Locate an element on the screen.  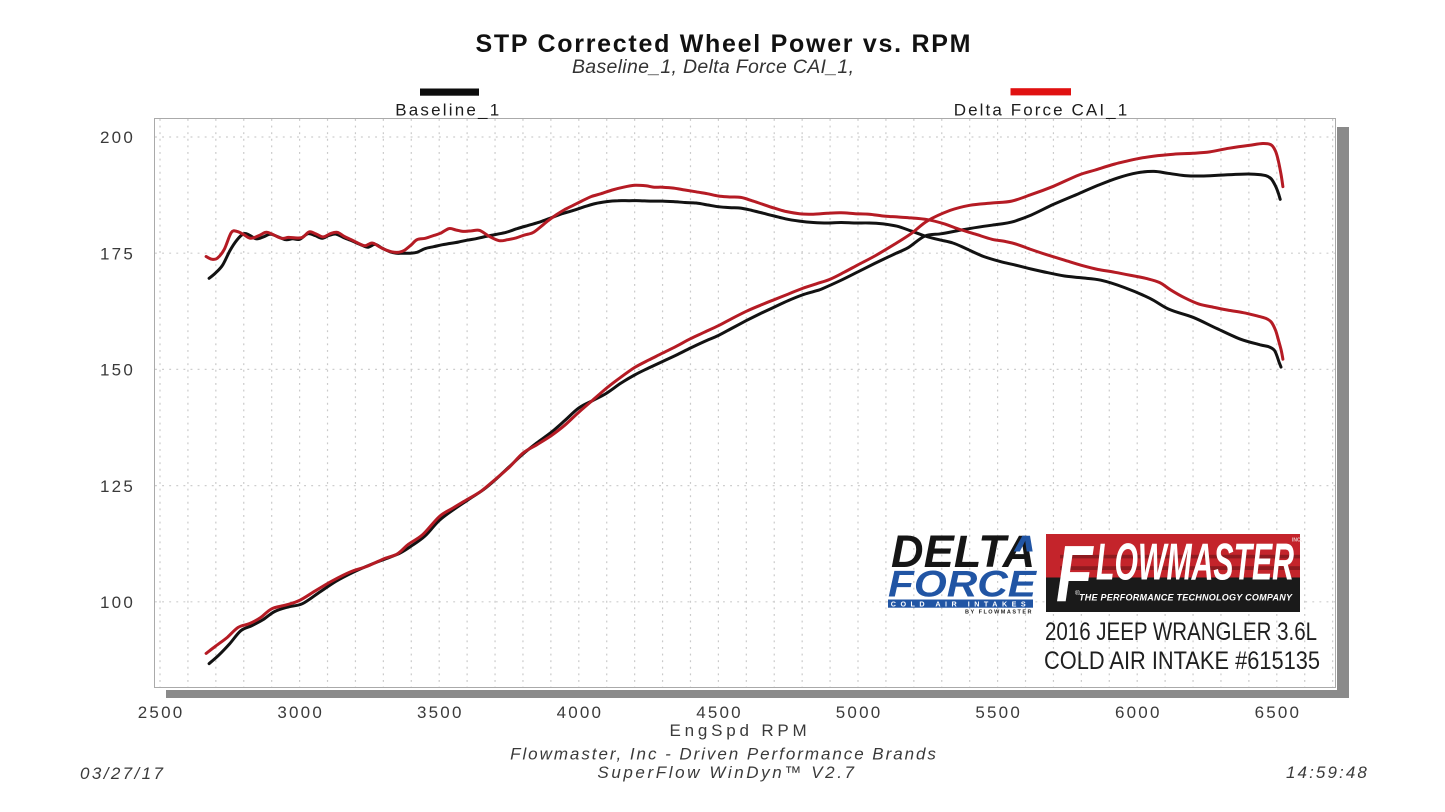
svg-text: COLD AIR INTAKE #615135 is located at coordinates (1182, 661).